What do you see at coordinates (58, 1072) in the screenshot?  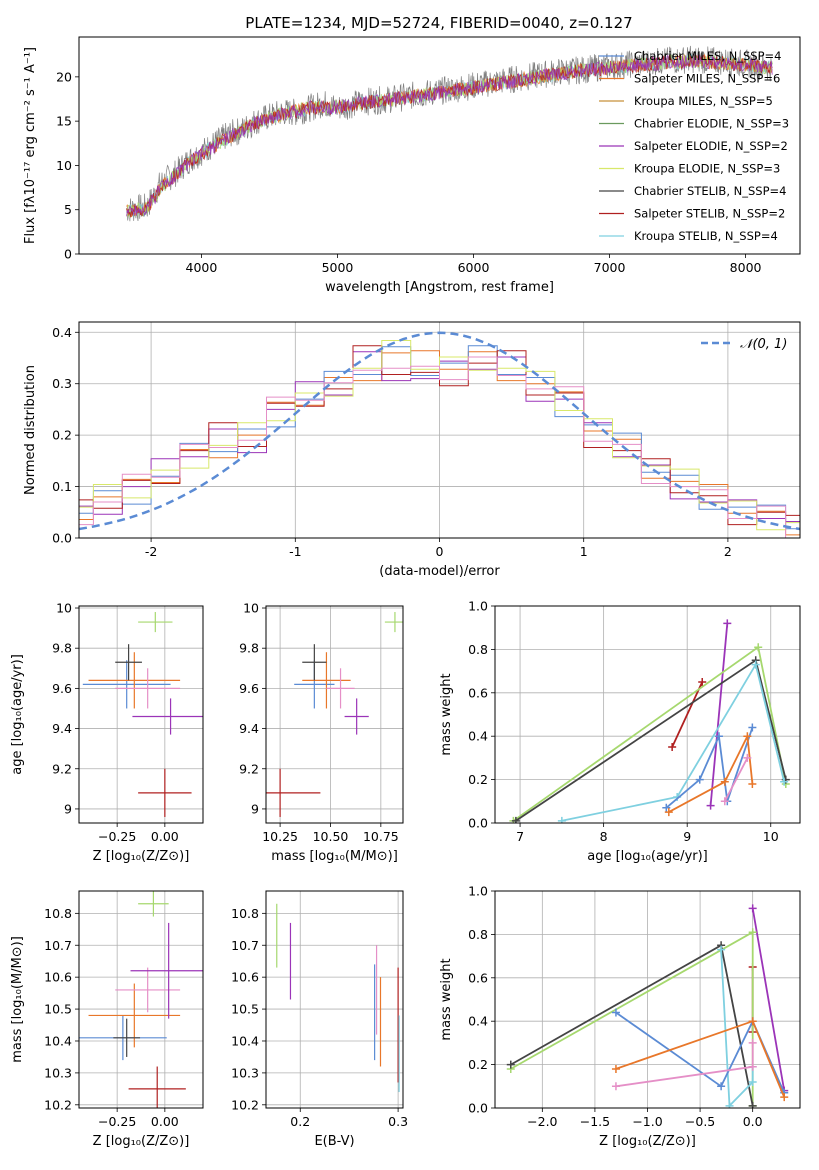 I see `y-tick-label: 10.3` at bounding box center [58, 1072].